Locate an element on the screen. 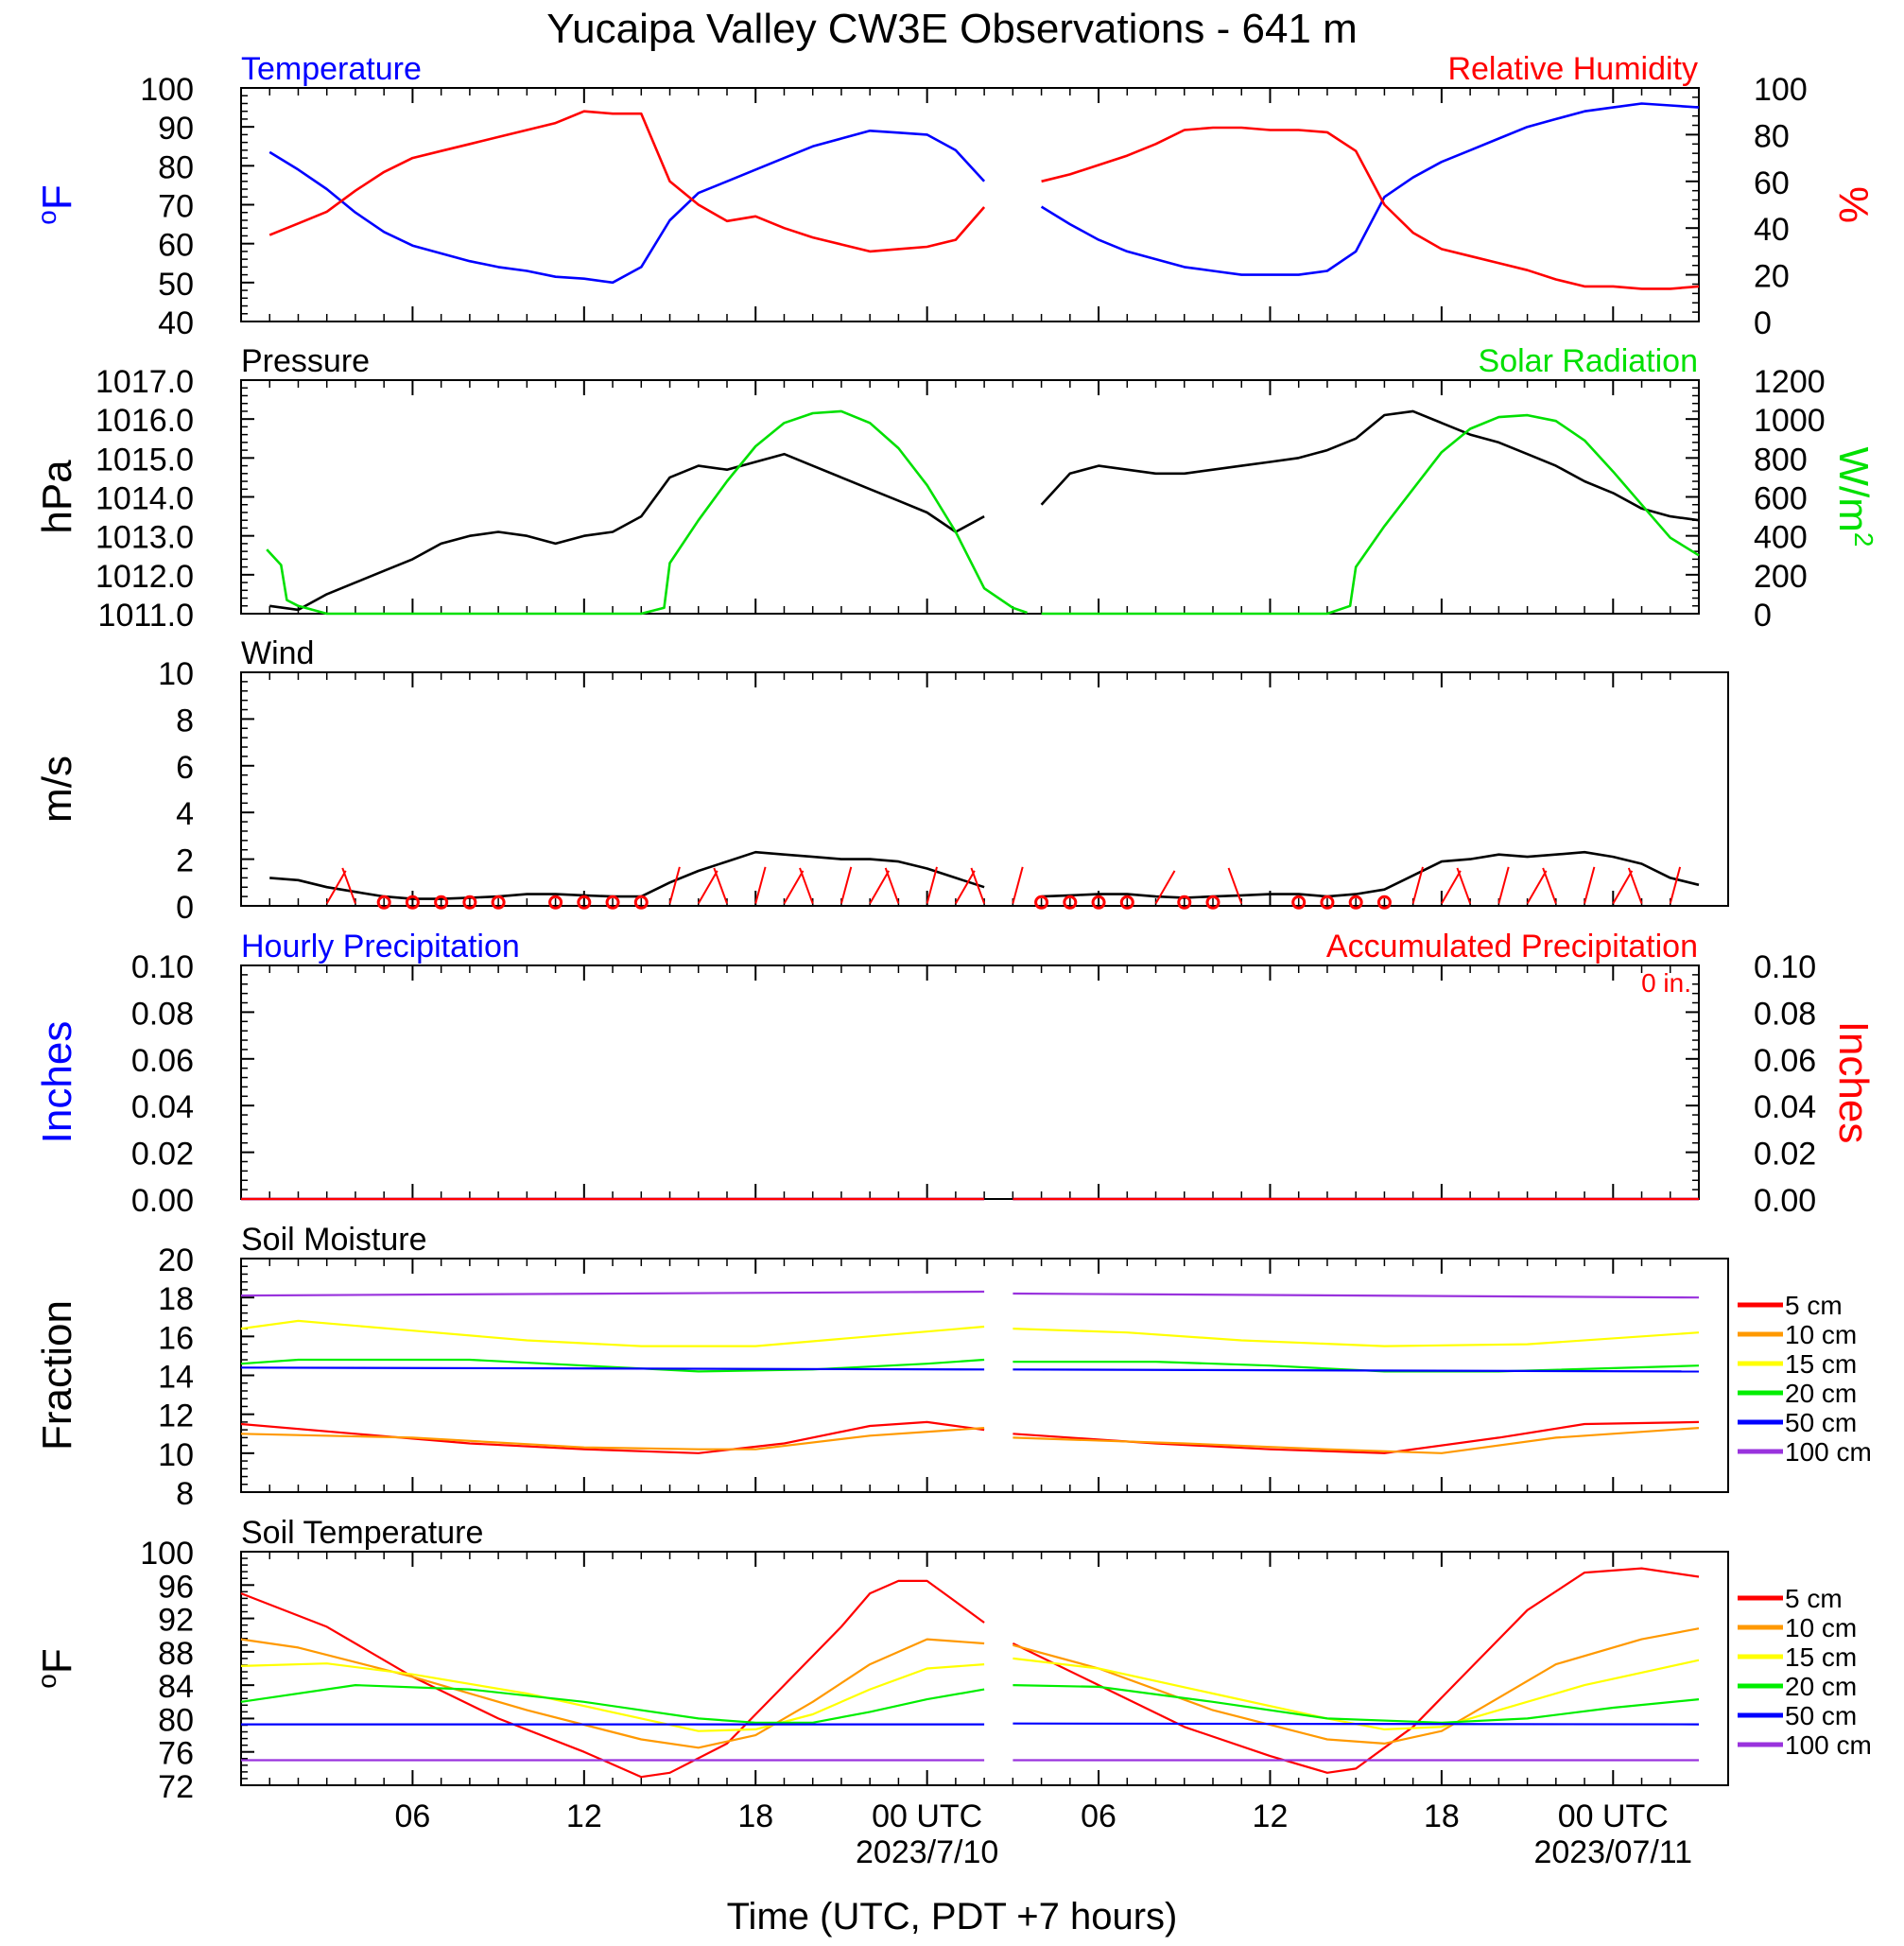  y-tick-label-right: 200 is located at coordinates (1781, 577).